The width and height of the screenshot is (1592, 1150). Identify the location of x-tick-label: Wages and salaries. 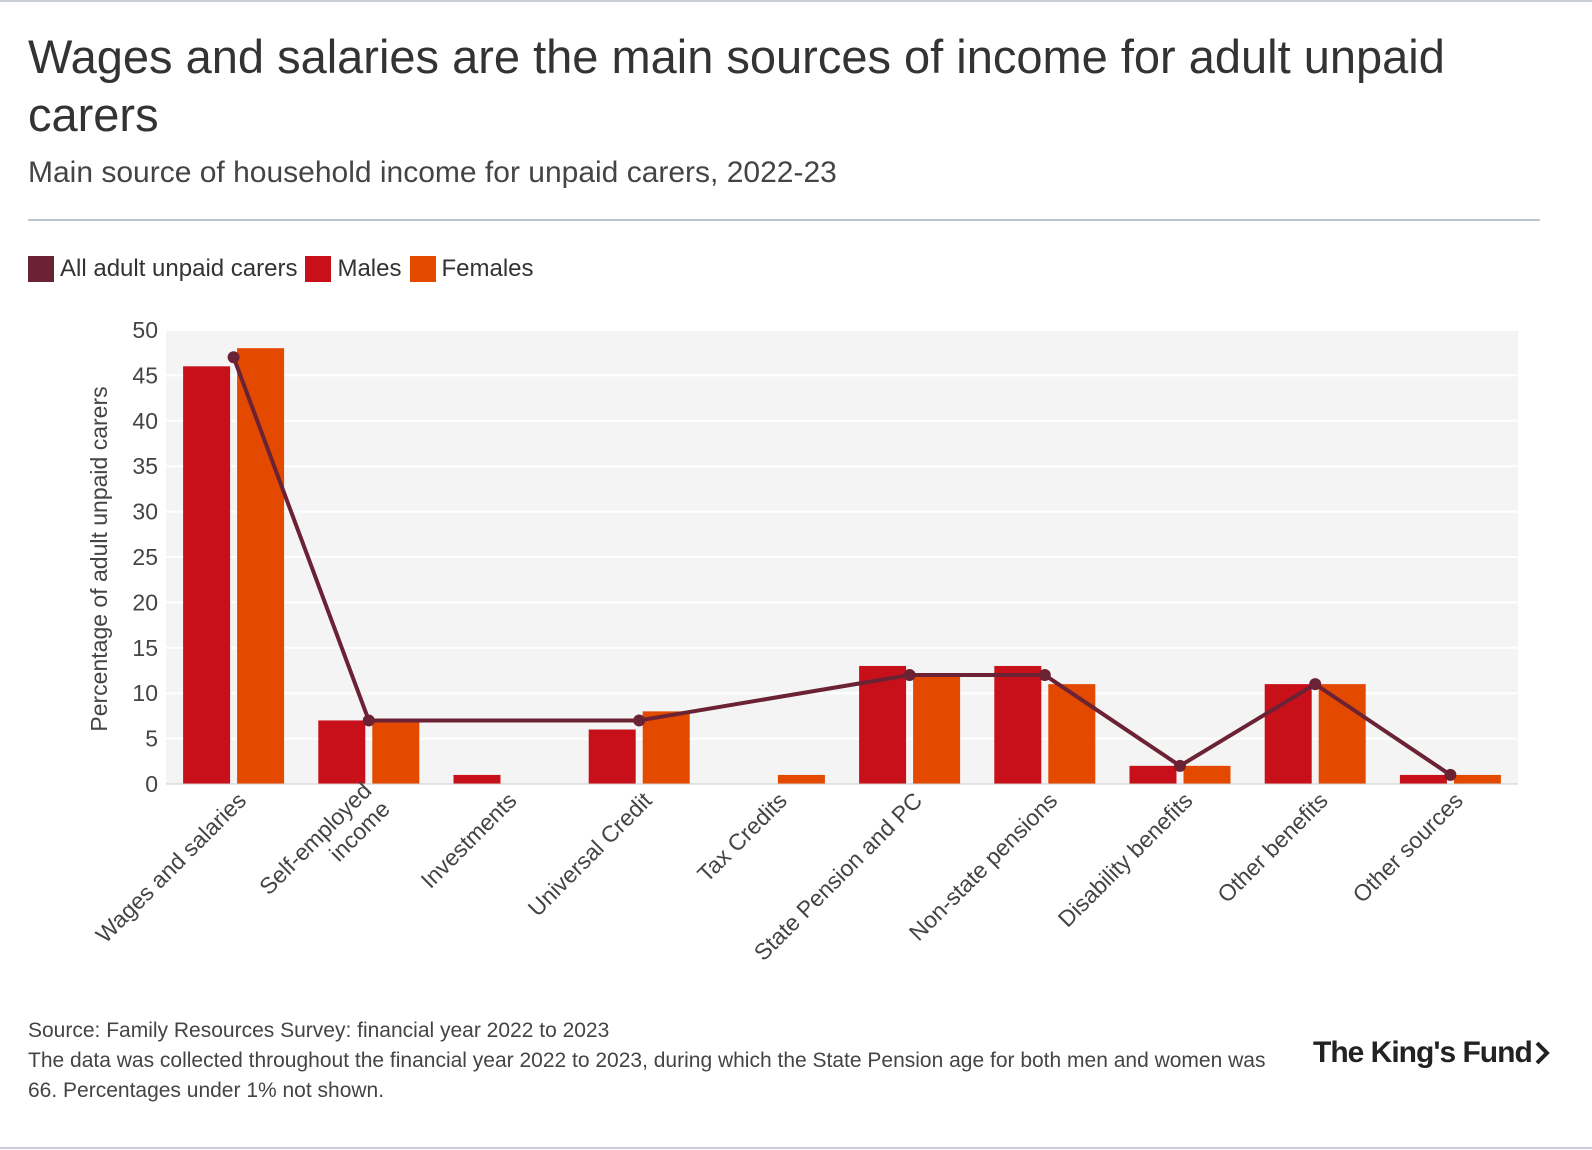
(171, 867).